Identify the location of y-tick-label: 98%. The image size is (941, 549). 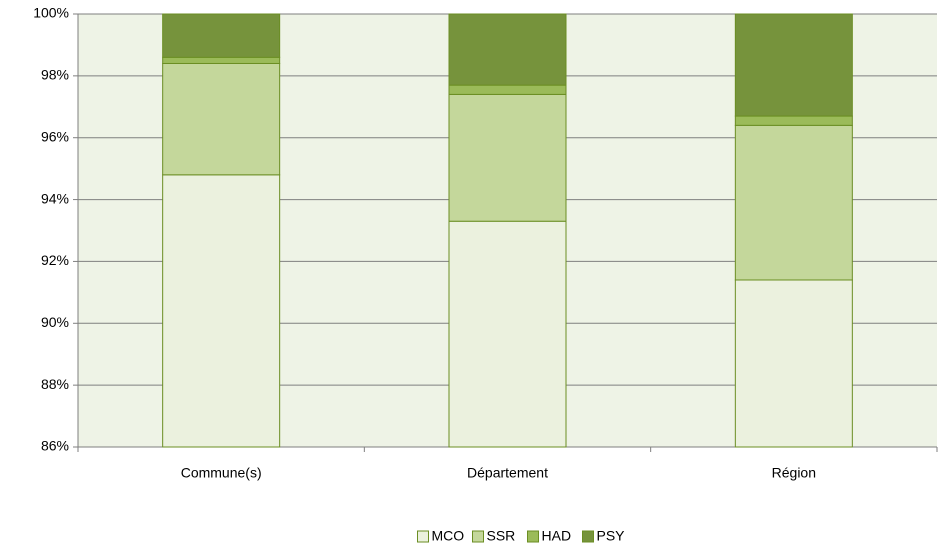
(55, 75).